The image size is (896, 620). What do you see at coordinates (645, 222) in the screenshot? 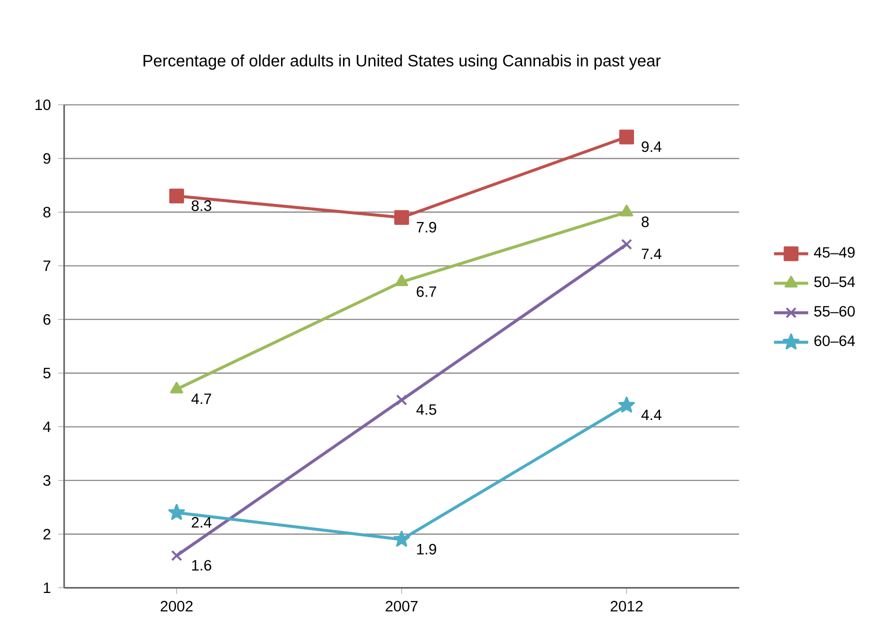
I see `data-label: 8` at bounding box center [645, 222].